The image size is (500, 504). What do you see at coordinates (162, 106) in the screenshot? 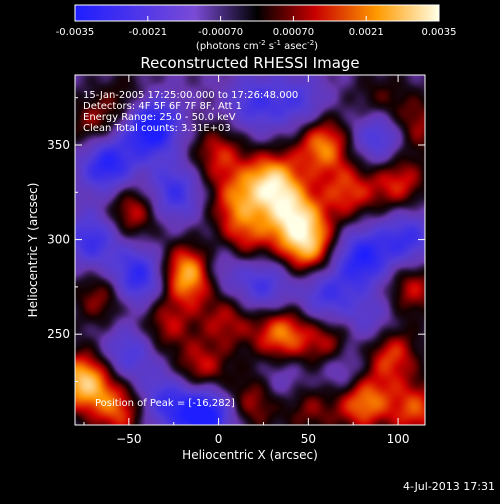
I see `info-line: Detectors: 4F 5F 6F 7F 8F, Att 1` at bounding box center [162, 106].